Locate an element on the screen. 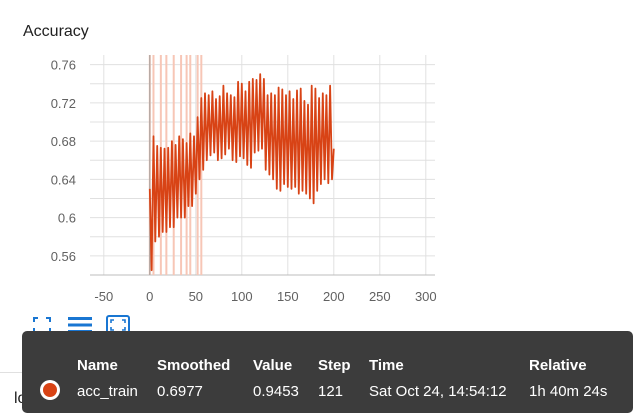  y-axis-ticks: 0.56 0.6 0.64 0.68 0.72 0.76 is located at coordinates (63, 161).